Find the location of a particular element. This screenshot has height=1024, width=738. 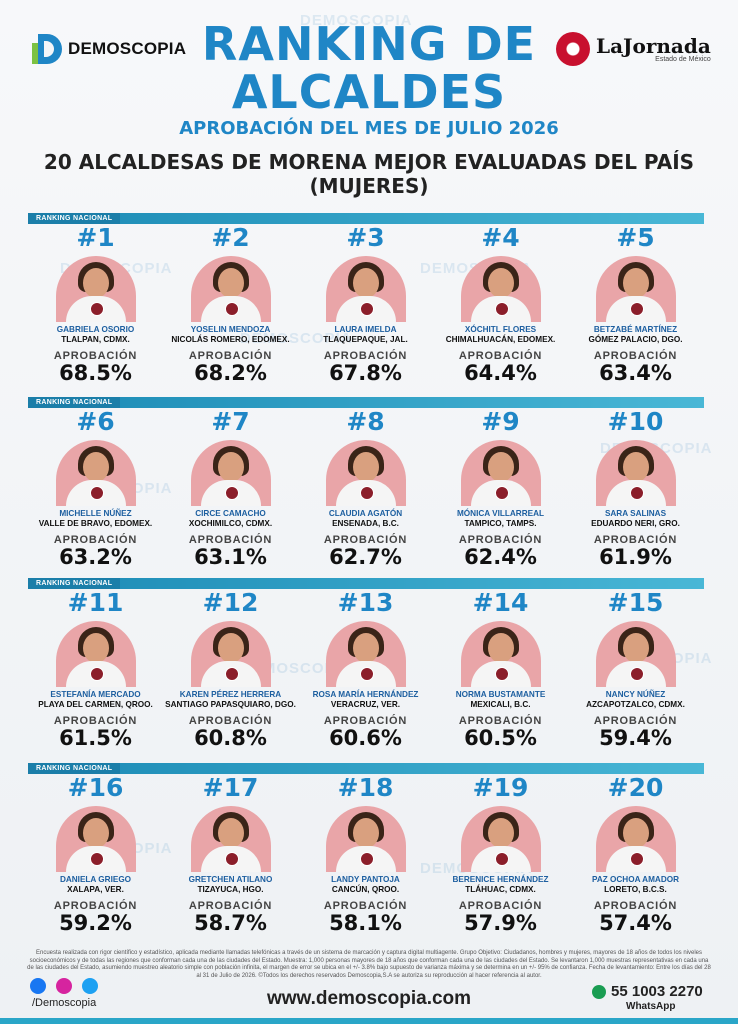

rank-number: #11 is located at coordinates (95, 602).